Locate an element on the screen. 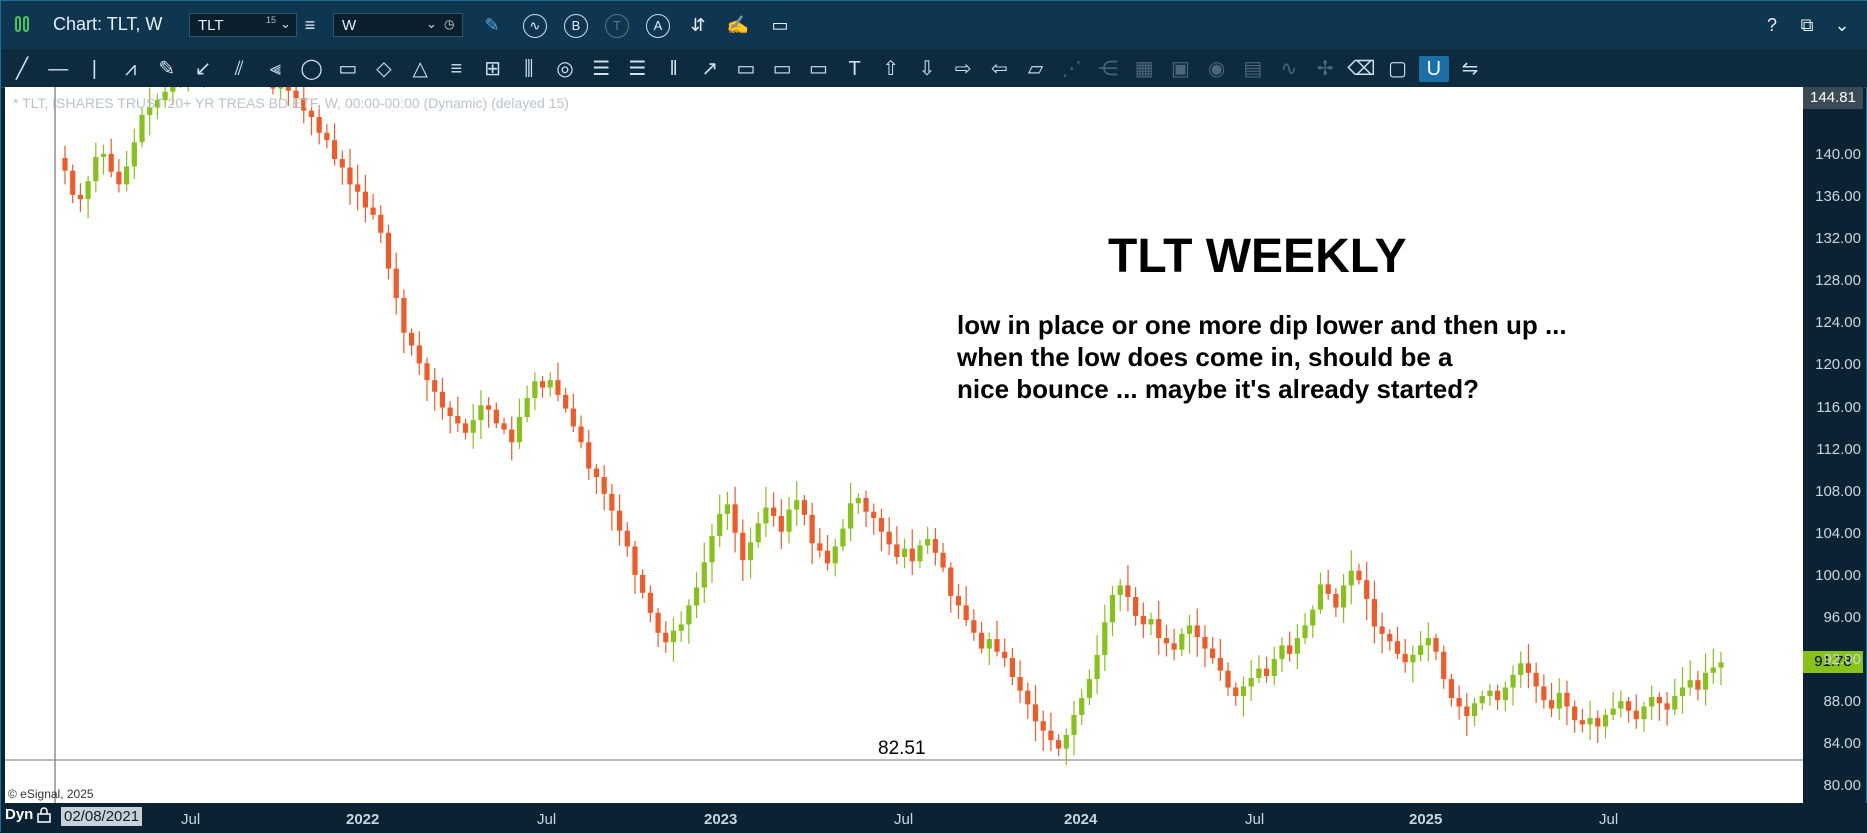  fan-icon: ⫷ is located at coordinates (275, 69).